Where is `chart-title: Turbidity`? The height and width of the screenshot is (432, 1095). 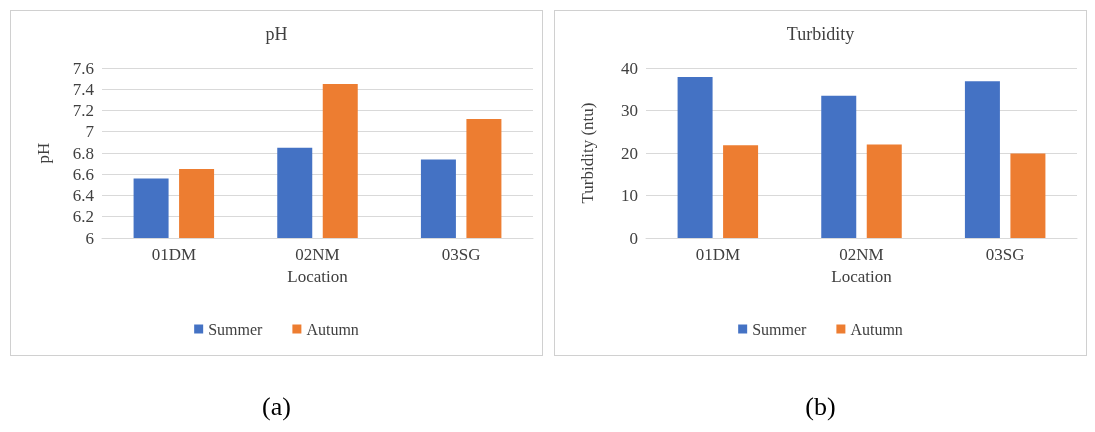
chart-title: Turbidity is located at coordinates (820, 34).